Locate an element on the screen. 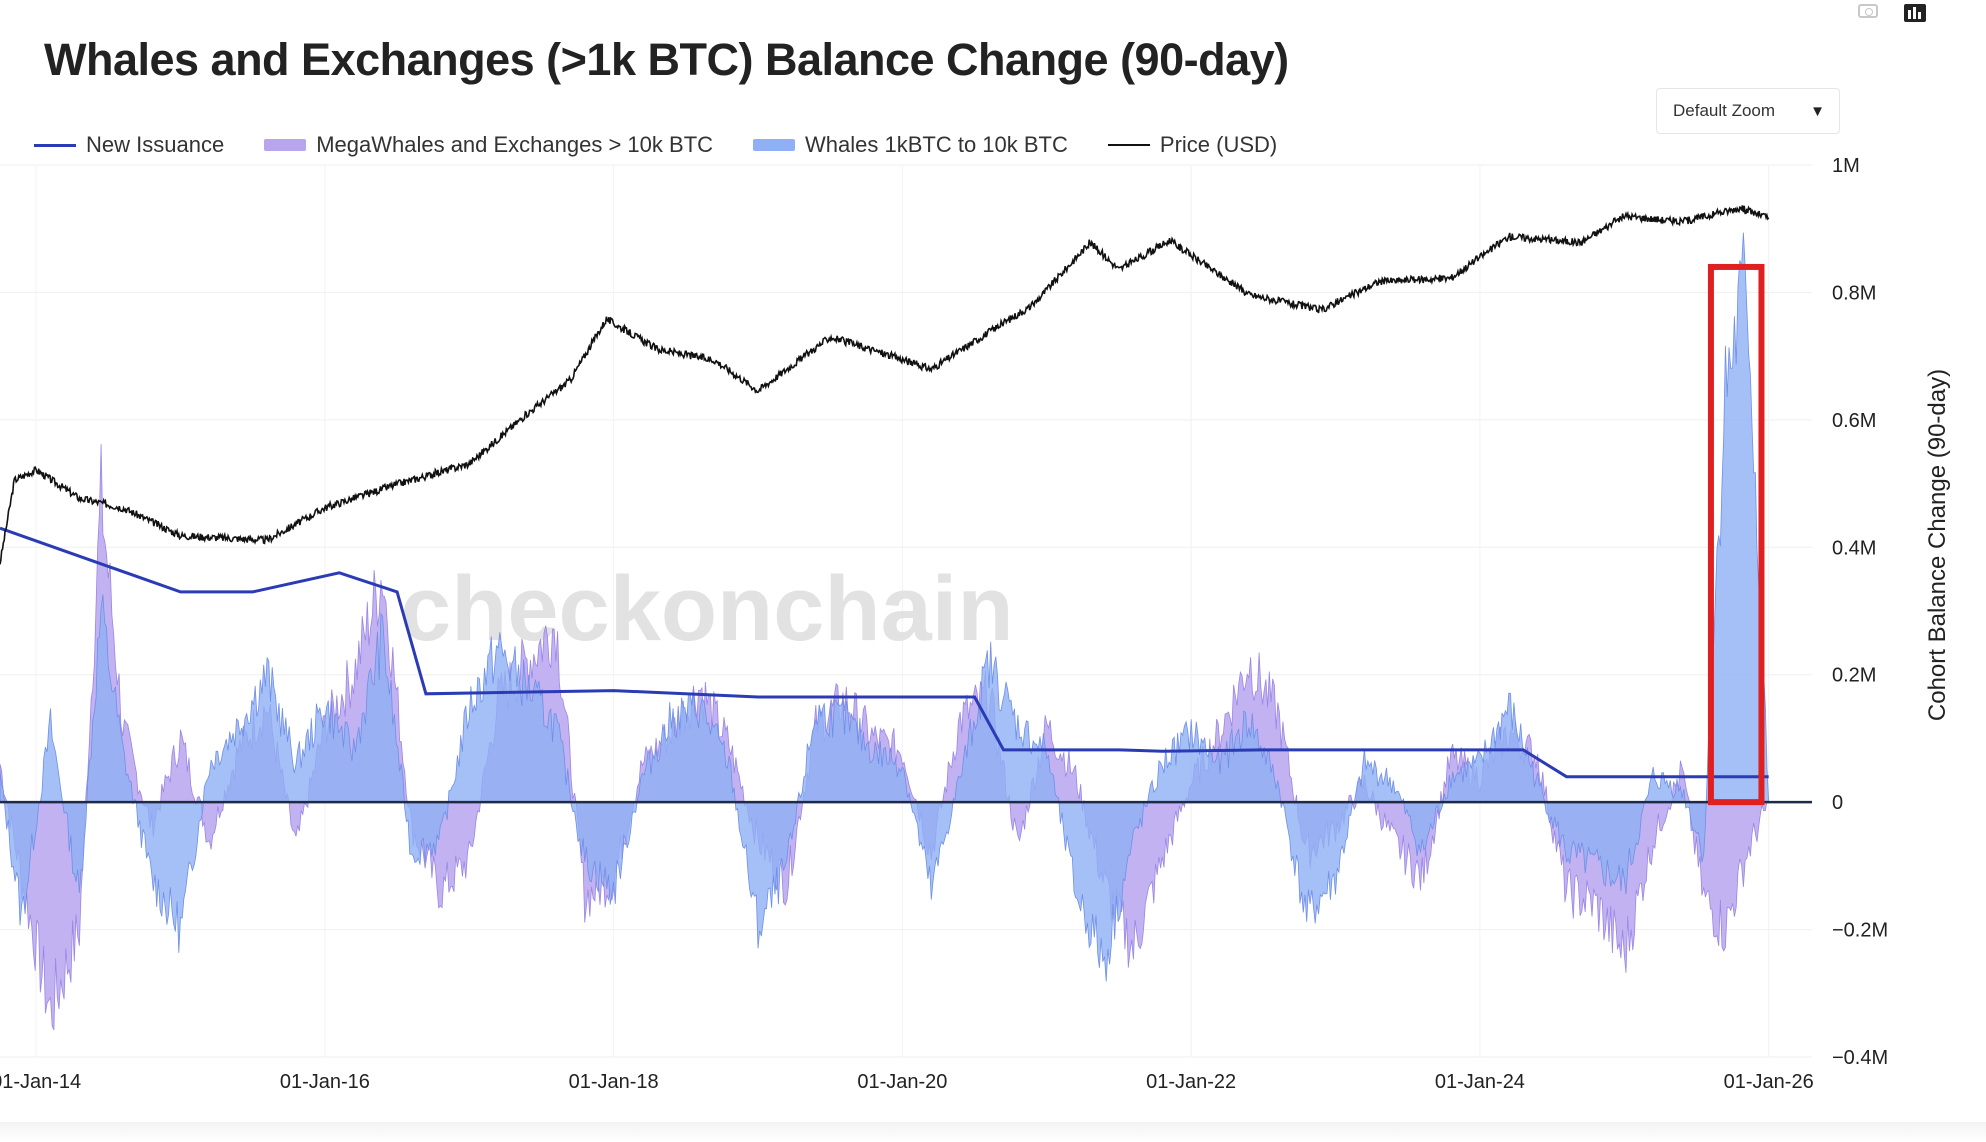 Image resolution: width=1986 pixels, height=1142 pixels. legend-item-new-issuance: New Issuance is located at coordinates (129, 145).